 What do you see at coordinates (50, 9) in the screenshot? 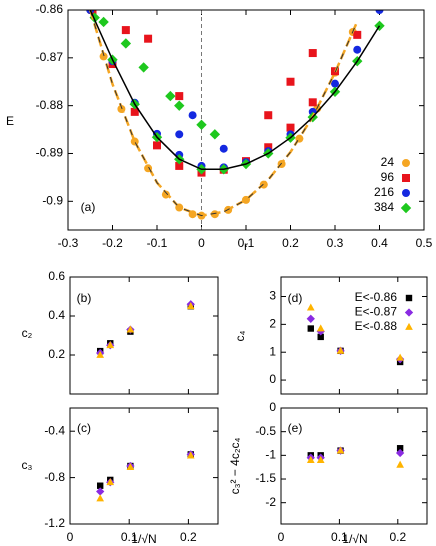
I see `y-tick-label: -0.86` at bounding box center [50, 9].